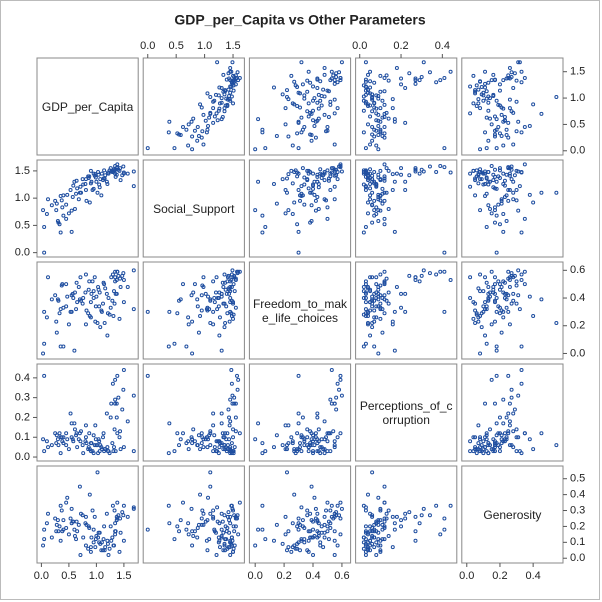  Describe the element at coordinates (22, 378) in the screenshot. I see `y-tick-label: 0.4` at that location.